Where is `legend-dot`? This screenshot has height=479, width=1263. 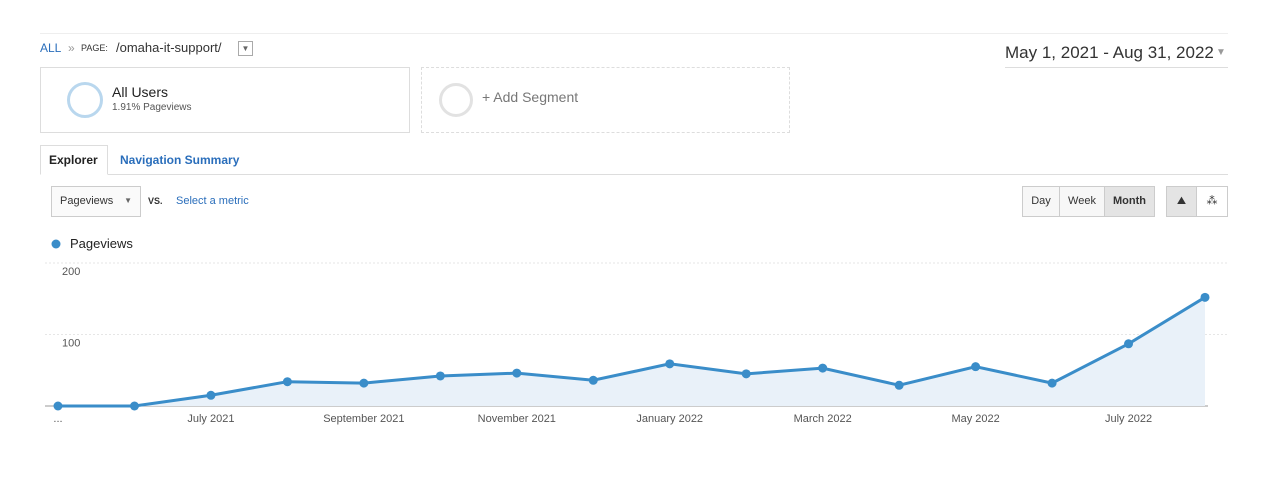
legend-dot is located at coordinates (56, 244).